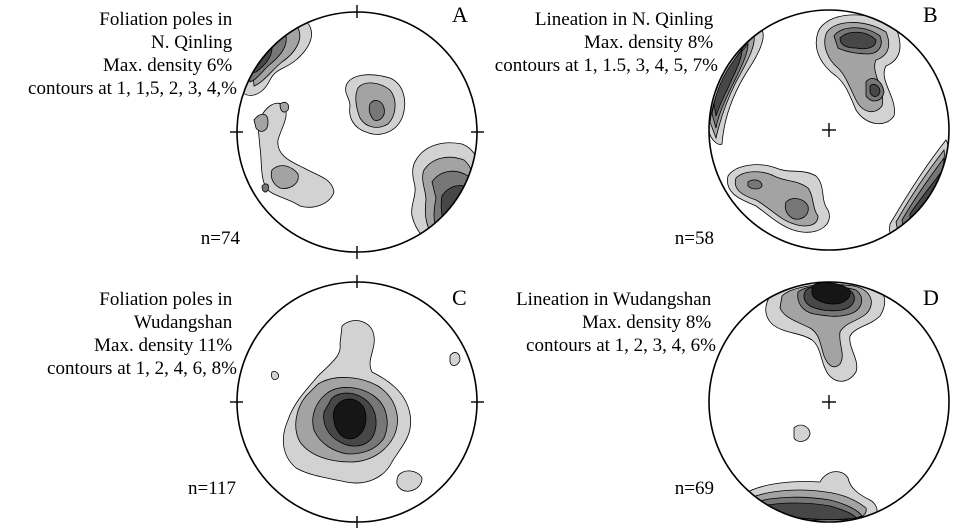  Describe the element at coordinates (621, 345) in the screenshot. I see `panel-d-caption-line-3: contours at 1, 2, 3, 4, 6%` at that location.